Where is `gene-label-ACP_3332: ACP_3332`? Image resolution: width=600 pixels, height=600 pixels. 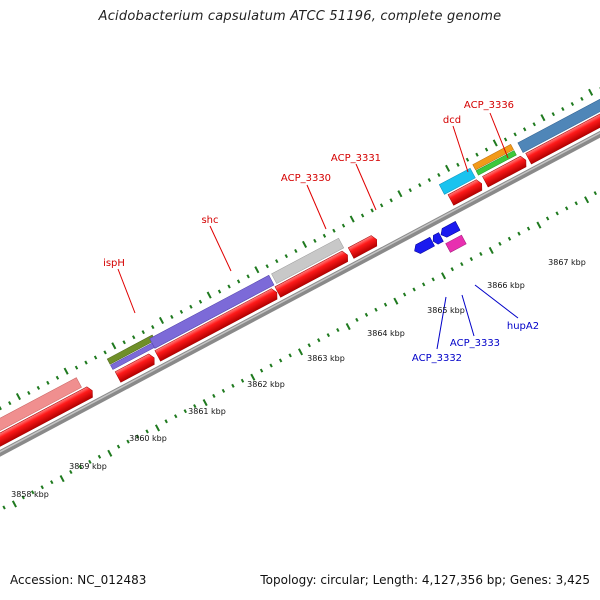 gene-label-ACP_3332: ACP_3332 is located at coordinates (437, 358).